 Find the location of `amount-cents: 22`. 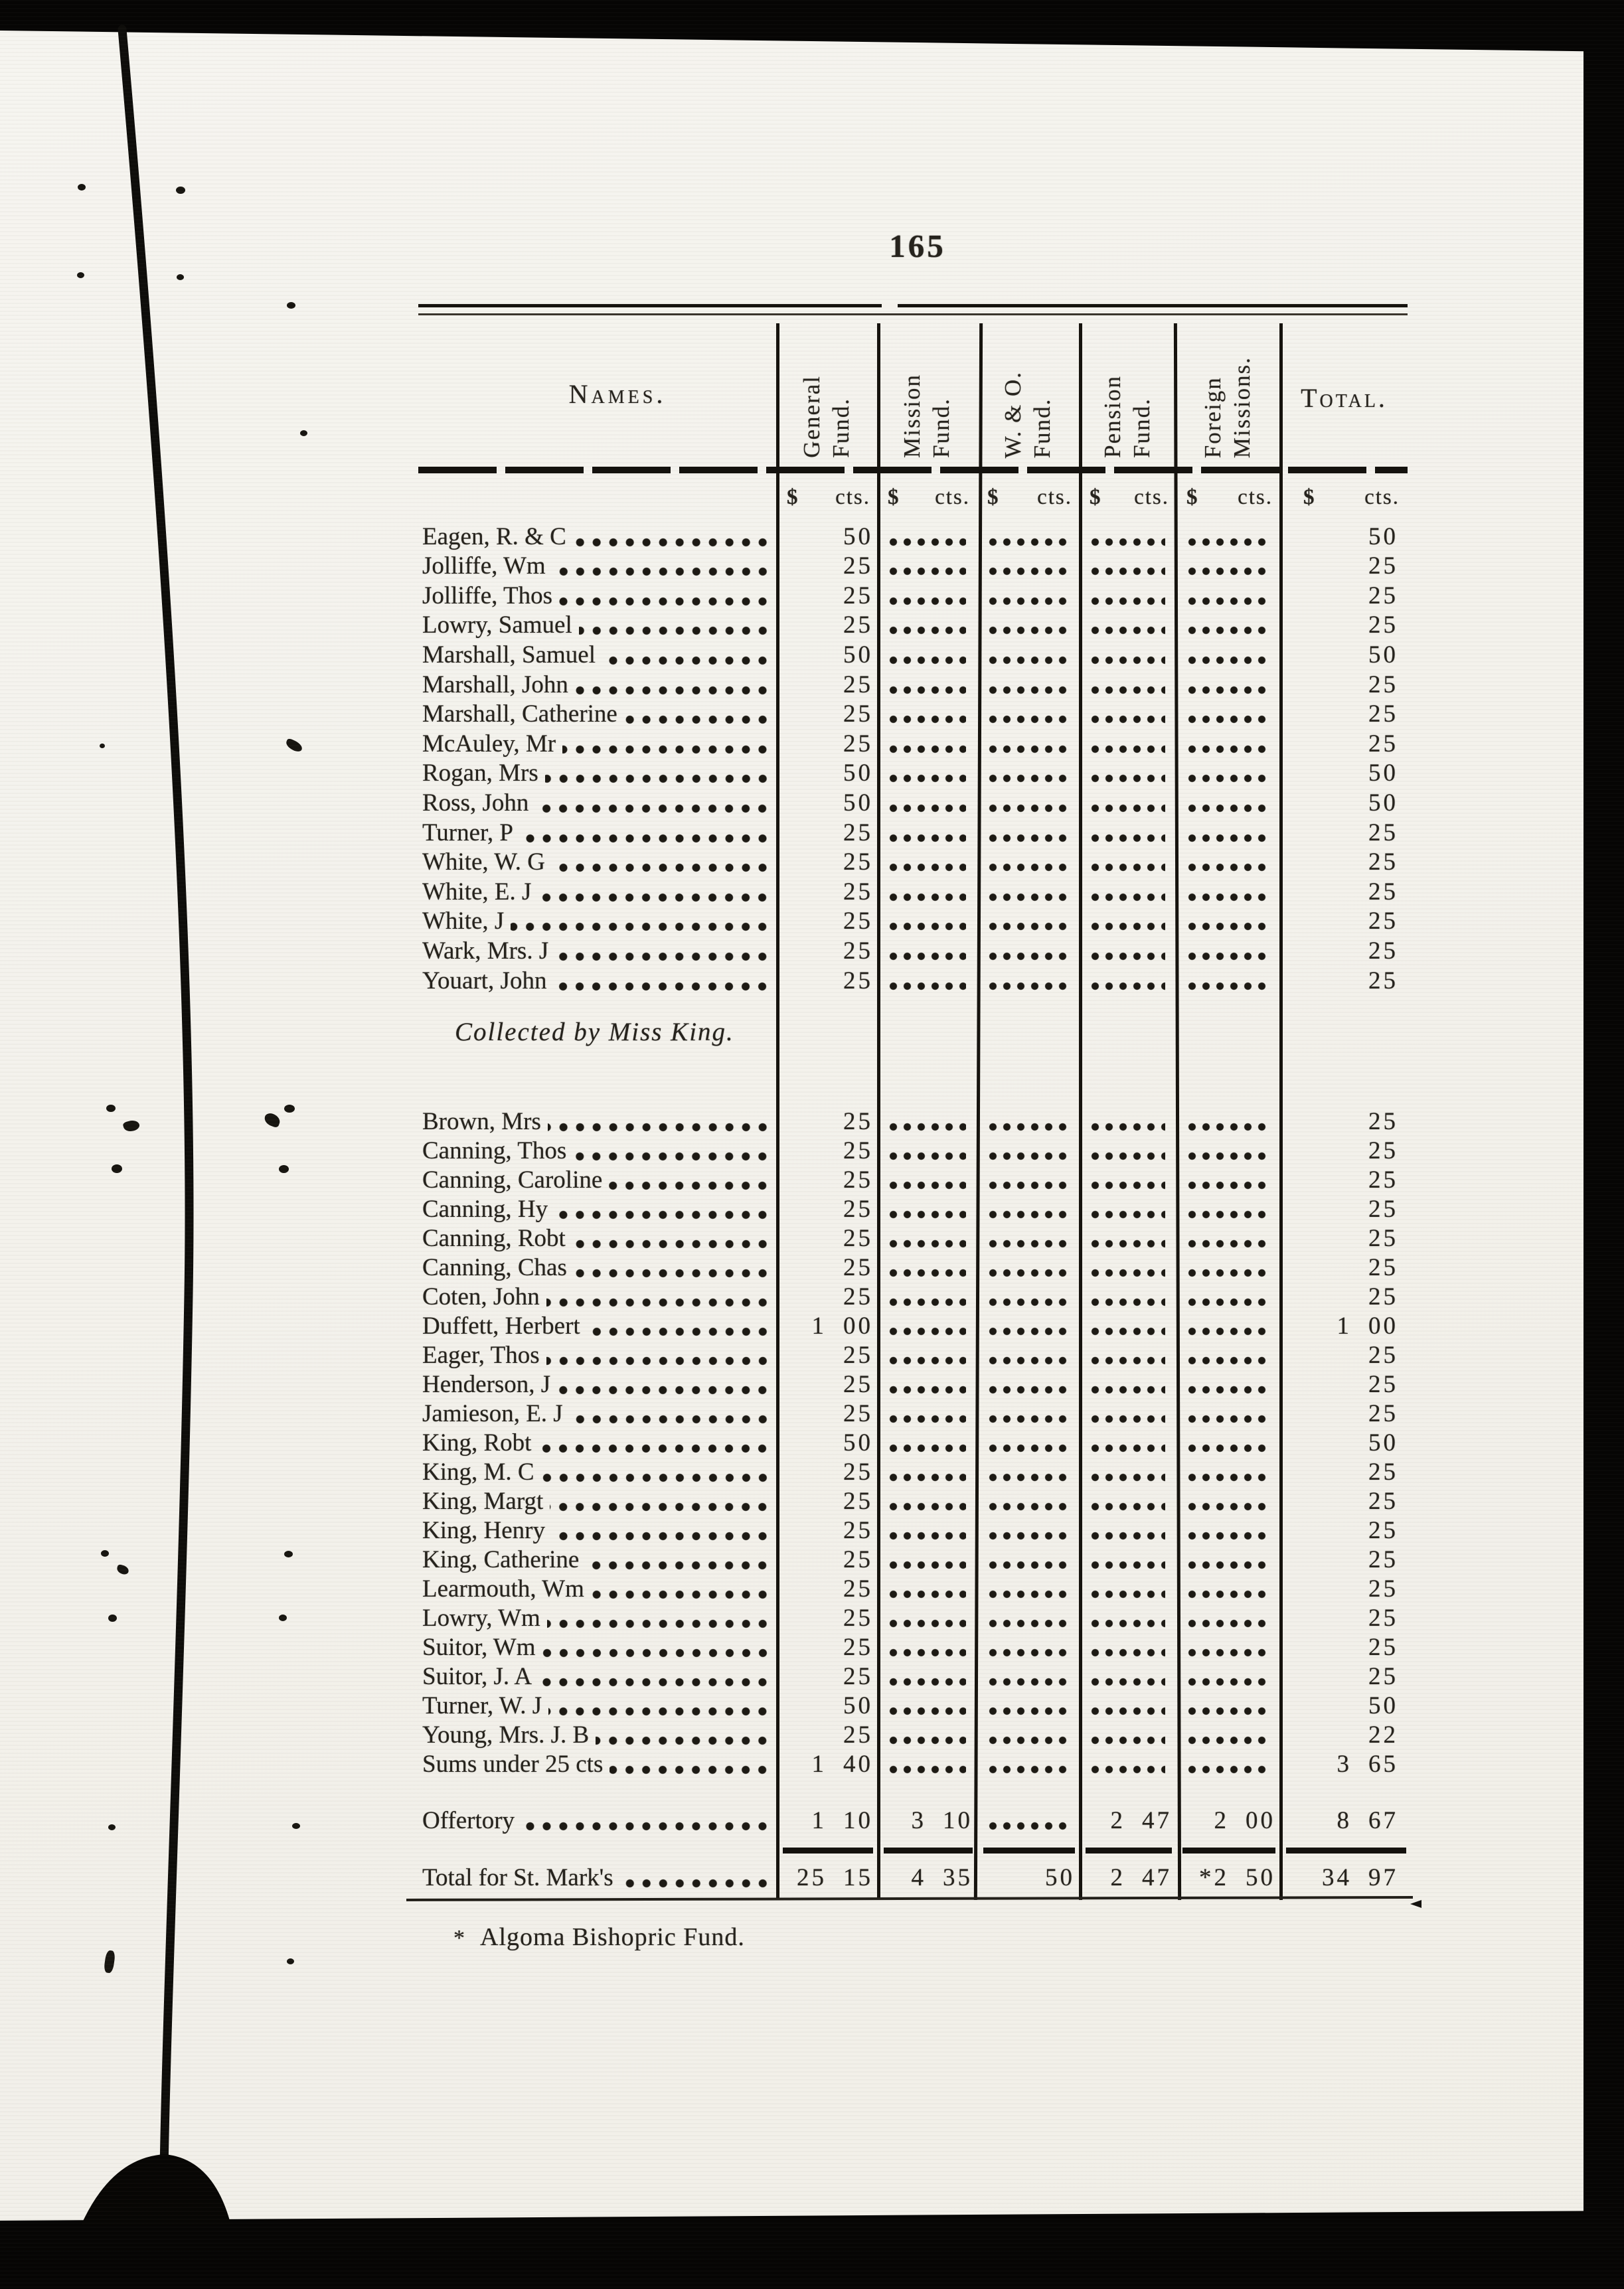

amount-cents: 22 is located at coordinates (1383, 1735).